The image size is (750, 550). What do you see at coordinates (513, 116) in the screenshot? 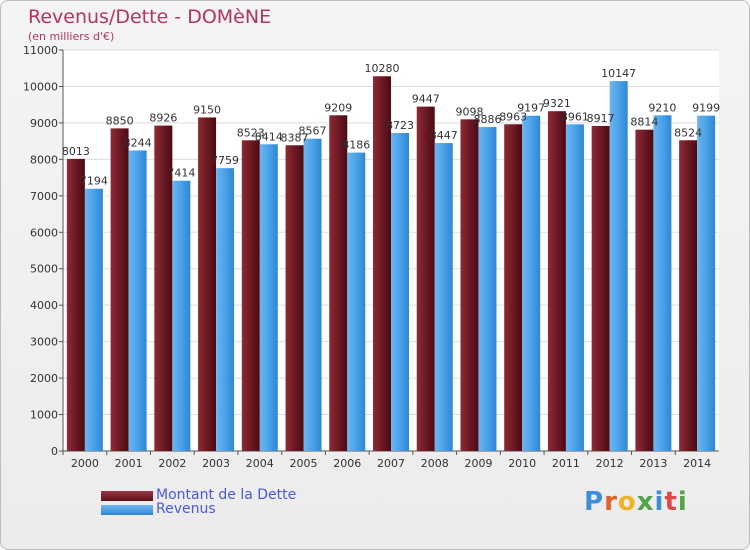
I see `data-label: 8963` at bounding box center [513, 116].